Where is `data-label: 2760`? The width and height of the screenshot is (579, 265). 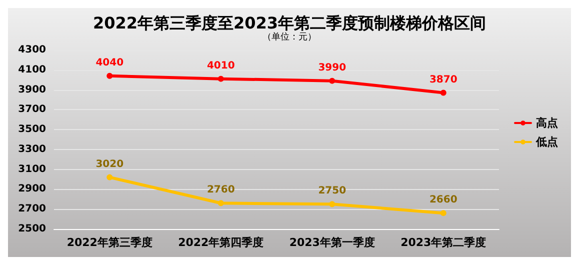 data-label: 2760 is located at coordinates (220, 190).